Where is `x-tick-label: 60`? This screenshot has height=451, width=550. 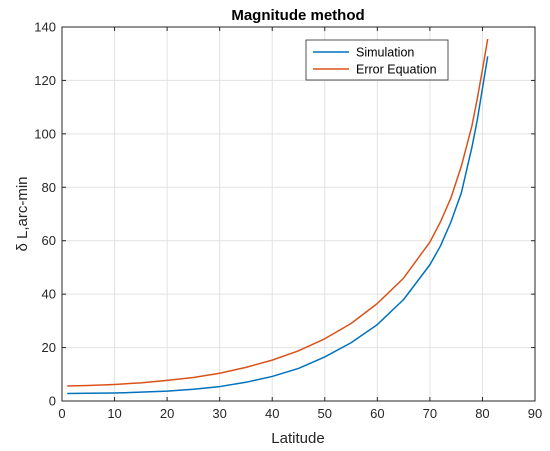
x-tick-label: 60 is located at coordinates (377, 413).